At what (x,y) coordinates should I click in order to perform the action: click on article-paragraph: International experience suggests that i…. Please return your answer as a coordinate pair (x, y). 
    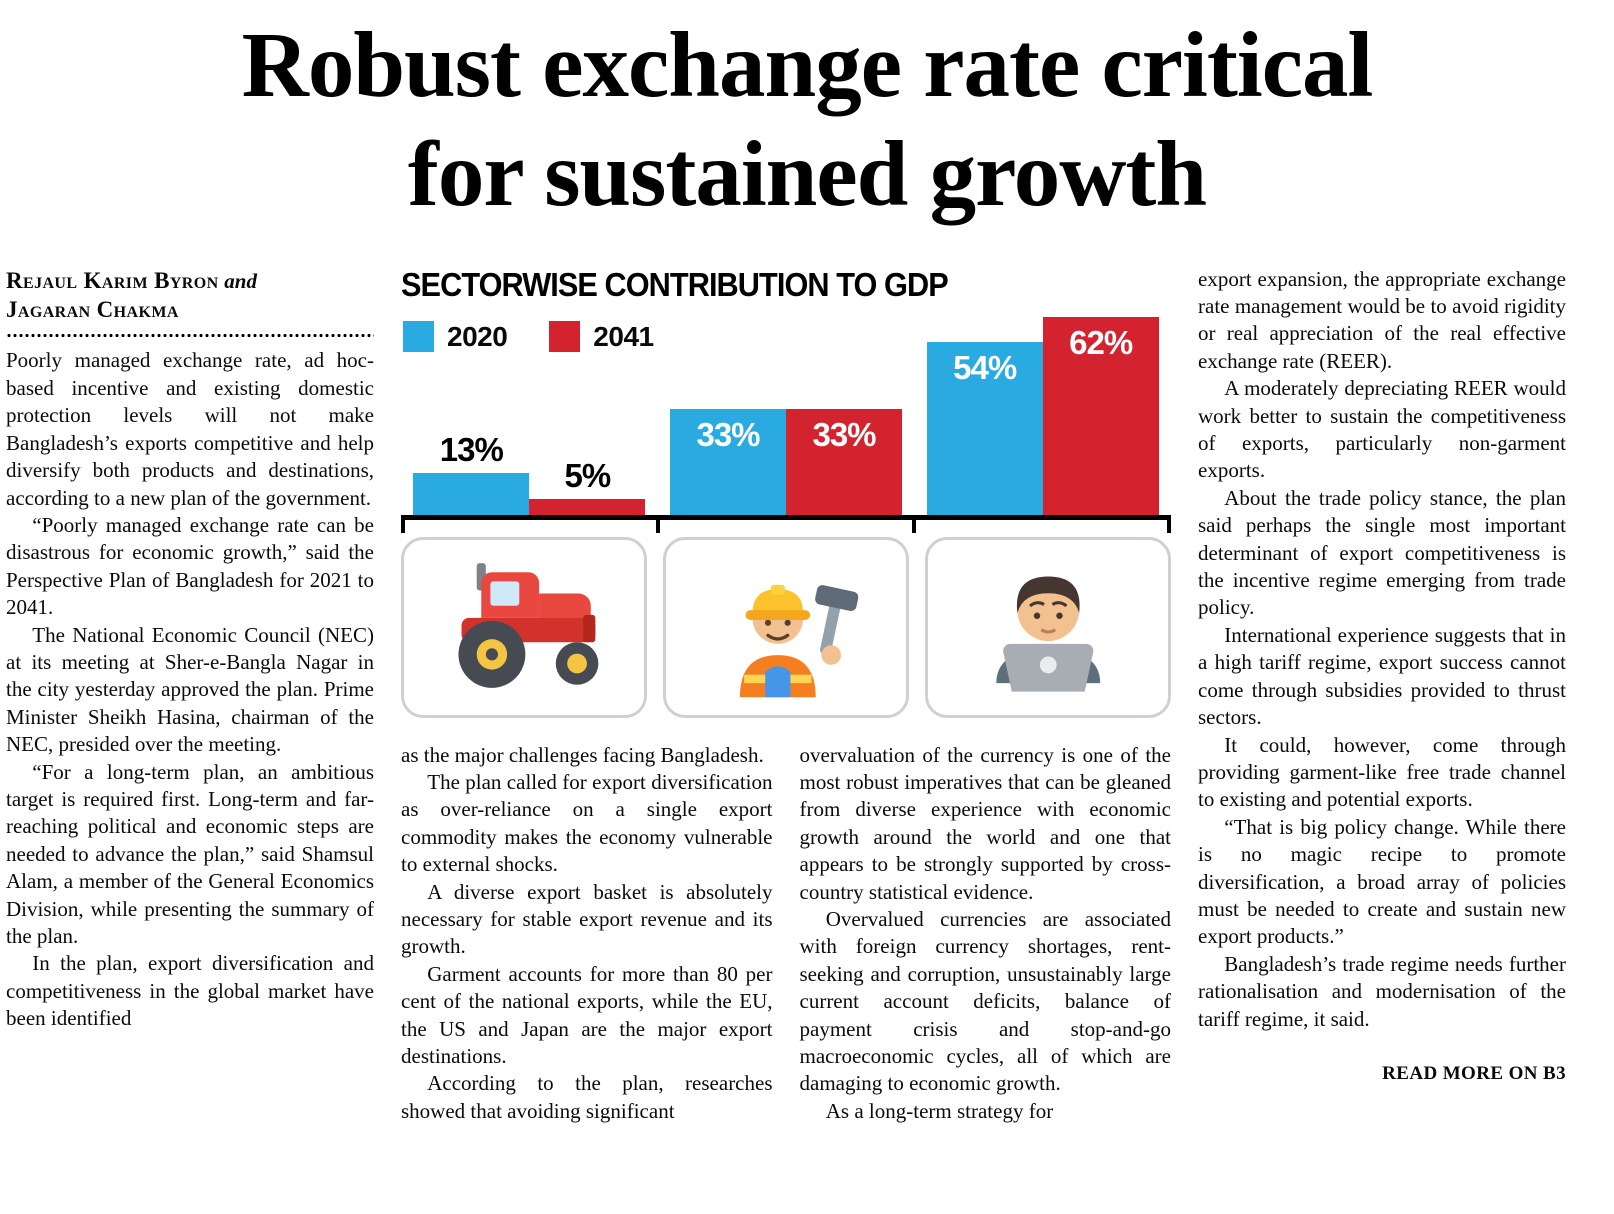
    Looking at the image, I should click on (1382, 676).